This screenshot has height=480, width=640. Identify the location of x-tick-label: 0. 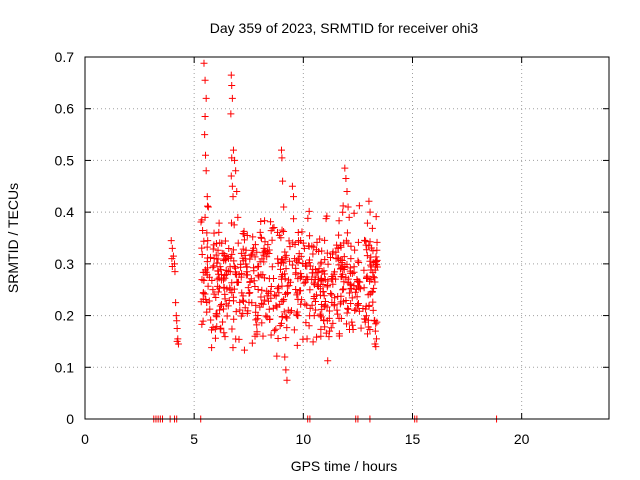
(85, 439).